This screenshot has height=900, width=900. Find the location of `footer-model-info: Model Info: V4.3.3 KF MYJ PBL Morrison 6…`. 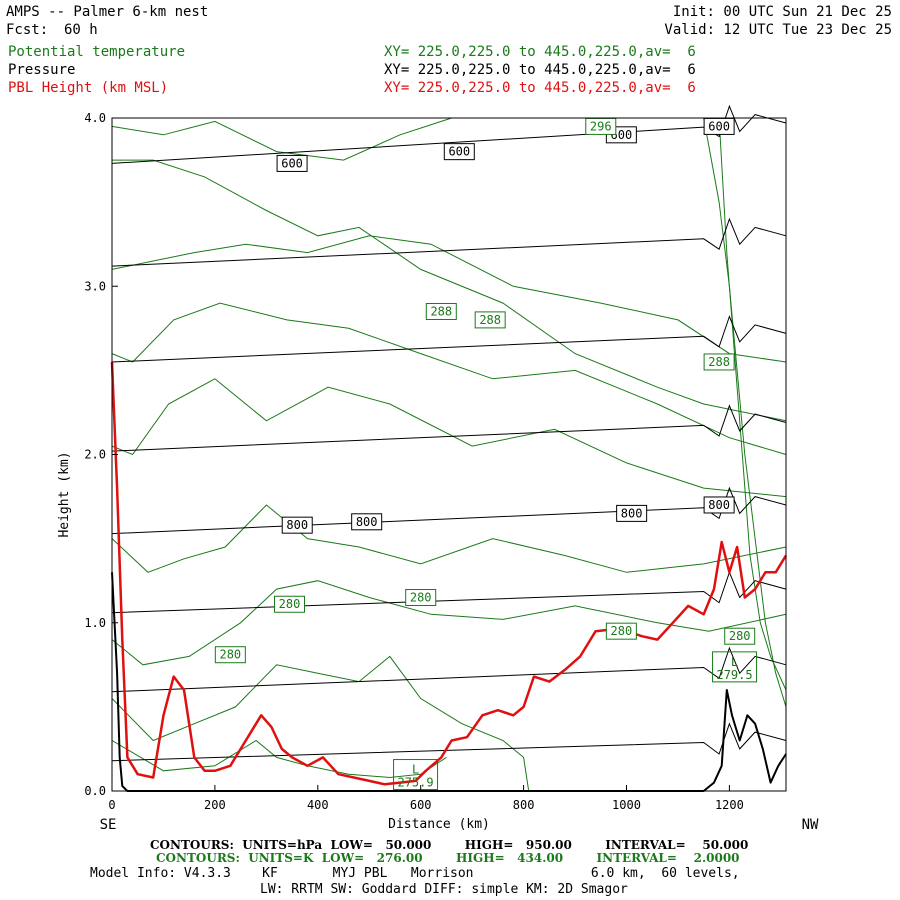

footer-model-info: Model Info: V4.3.3 KF MYJ PBL Morrison 6… is located at coordinates (415, 873).